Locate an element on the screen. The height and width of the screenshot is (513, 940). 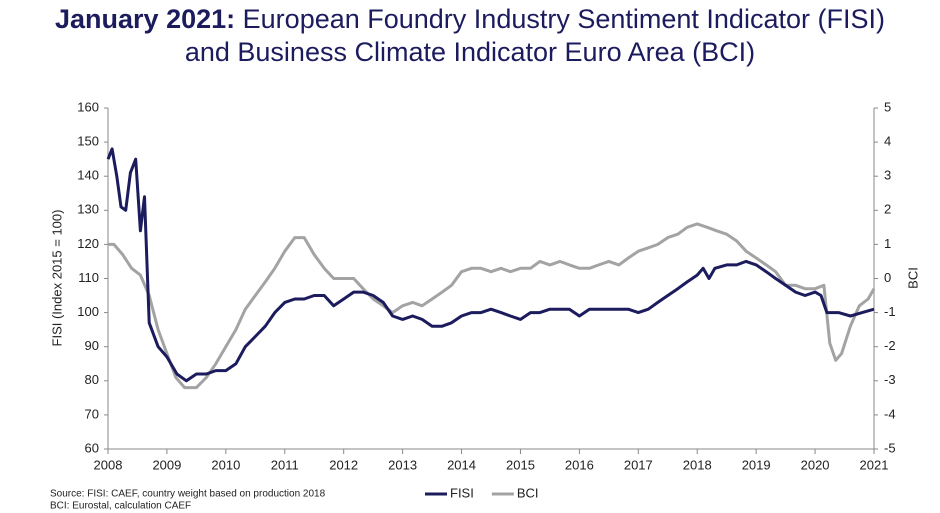
source-note: BCI: Eurostal, calculation CAEF is located at coordinates (120, 506).